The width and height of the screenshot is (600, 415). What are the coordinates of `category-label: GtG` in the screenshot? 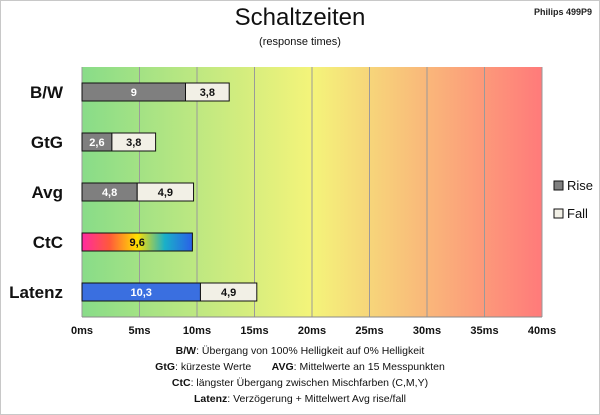 It's located at (47, 142).